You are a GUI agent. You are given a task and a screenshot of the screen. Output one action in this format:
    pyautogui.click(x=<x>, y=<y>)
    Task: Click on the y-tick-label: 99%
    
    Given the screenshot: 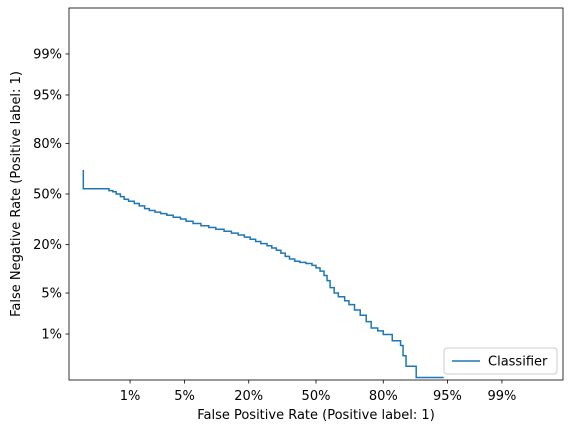 What is the action you would take?
    pyautogui.click(x=47, y=54)
    